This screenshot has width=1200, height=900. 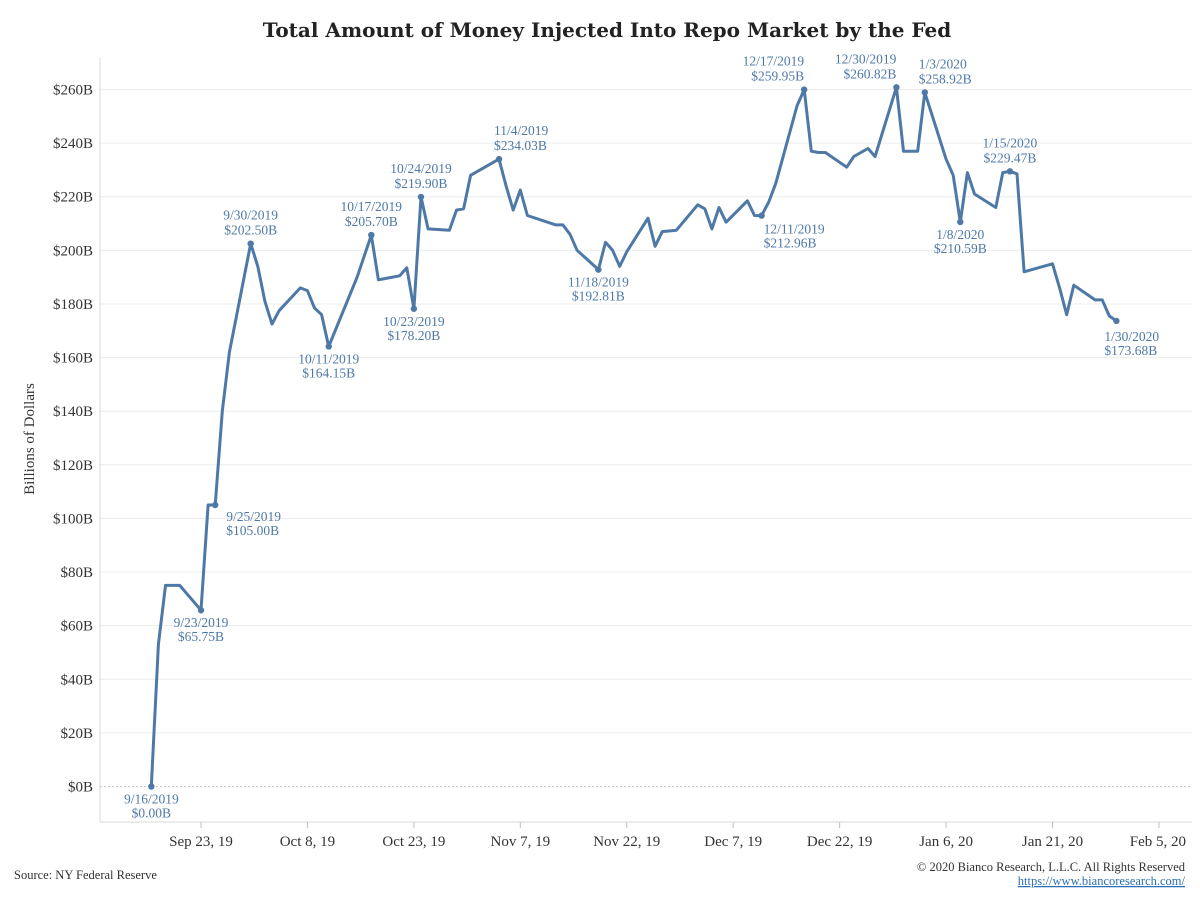 I want to click on annotation-date: 1/8/2020, so click(x=960, y=234).